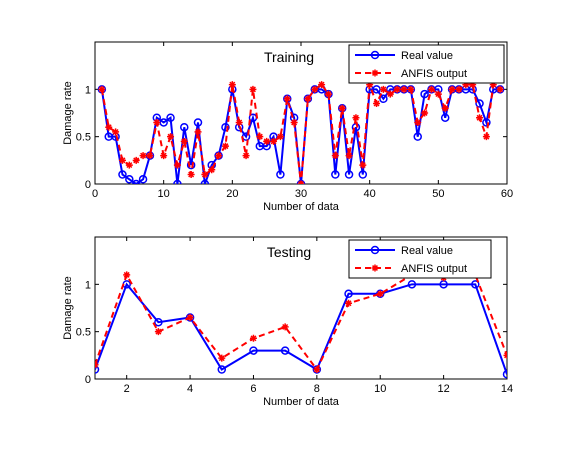 This screenshot has height=450, width=566. I want to click on legend-box, so click(420, 259).